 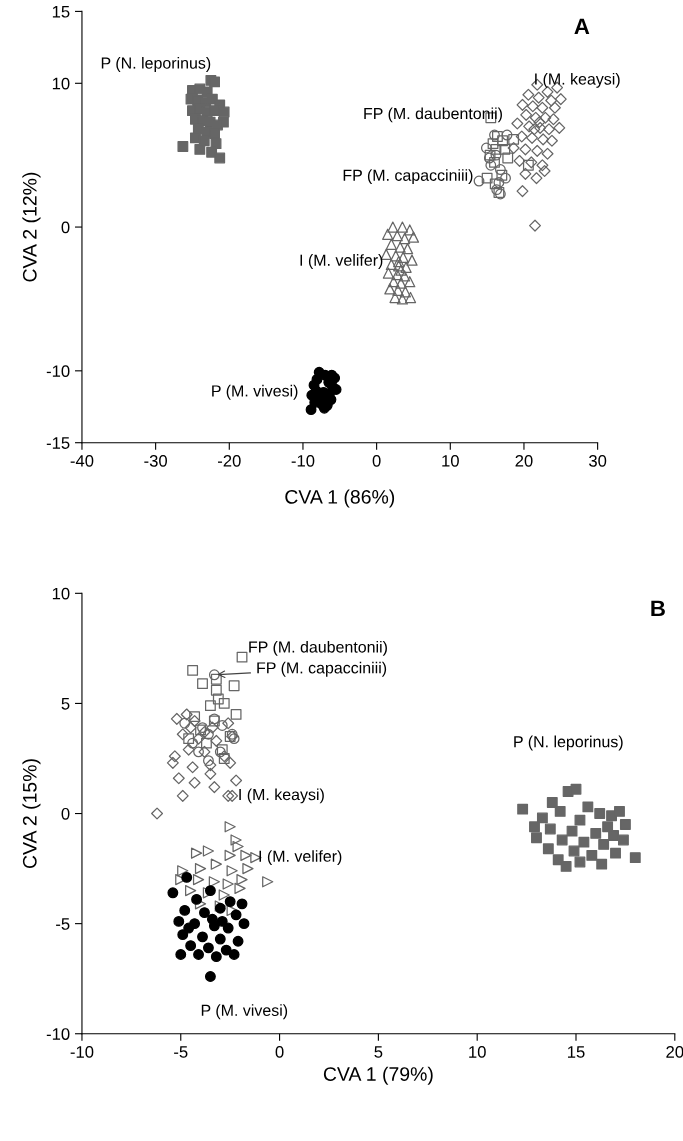 I want to click on x-tick-label: -5, so click(x=181, y=1052).